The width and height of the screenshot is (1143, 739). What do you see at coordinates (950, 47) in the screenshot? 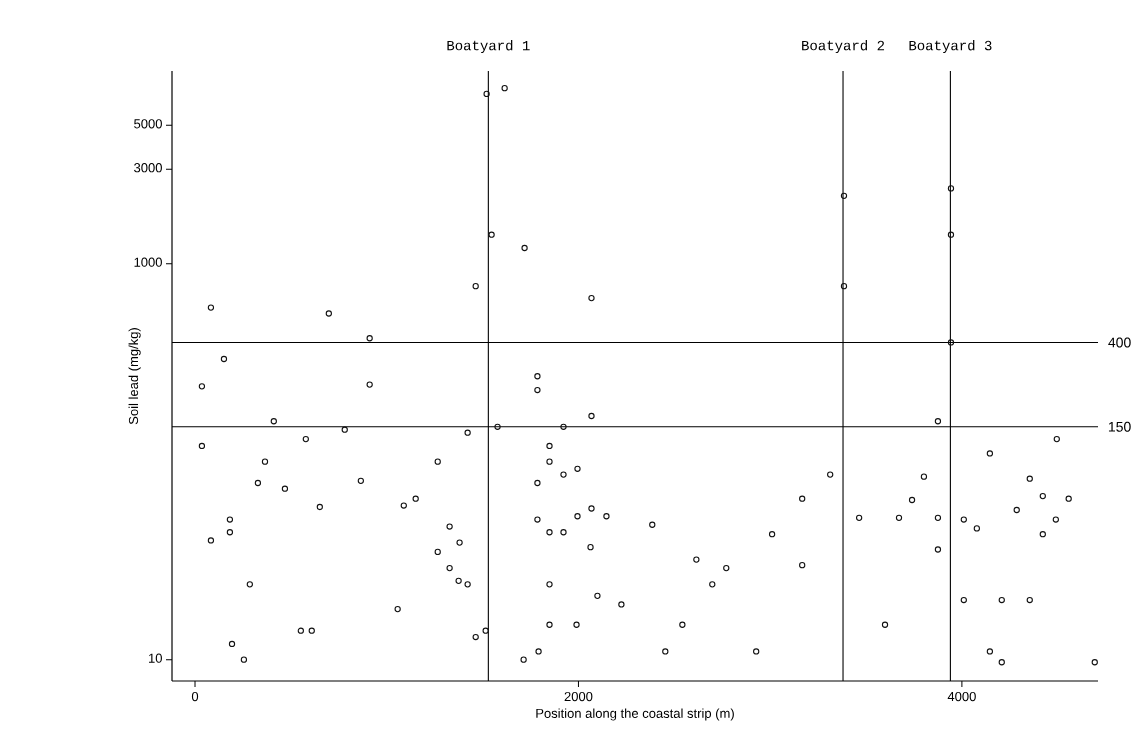
I see `ref-line-label: Boatyard 3` at bounding box center [950, 47].